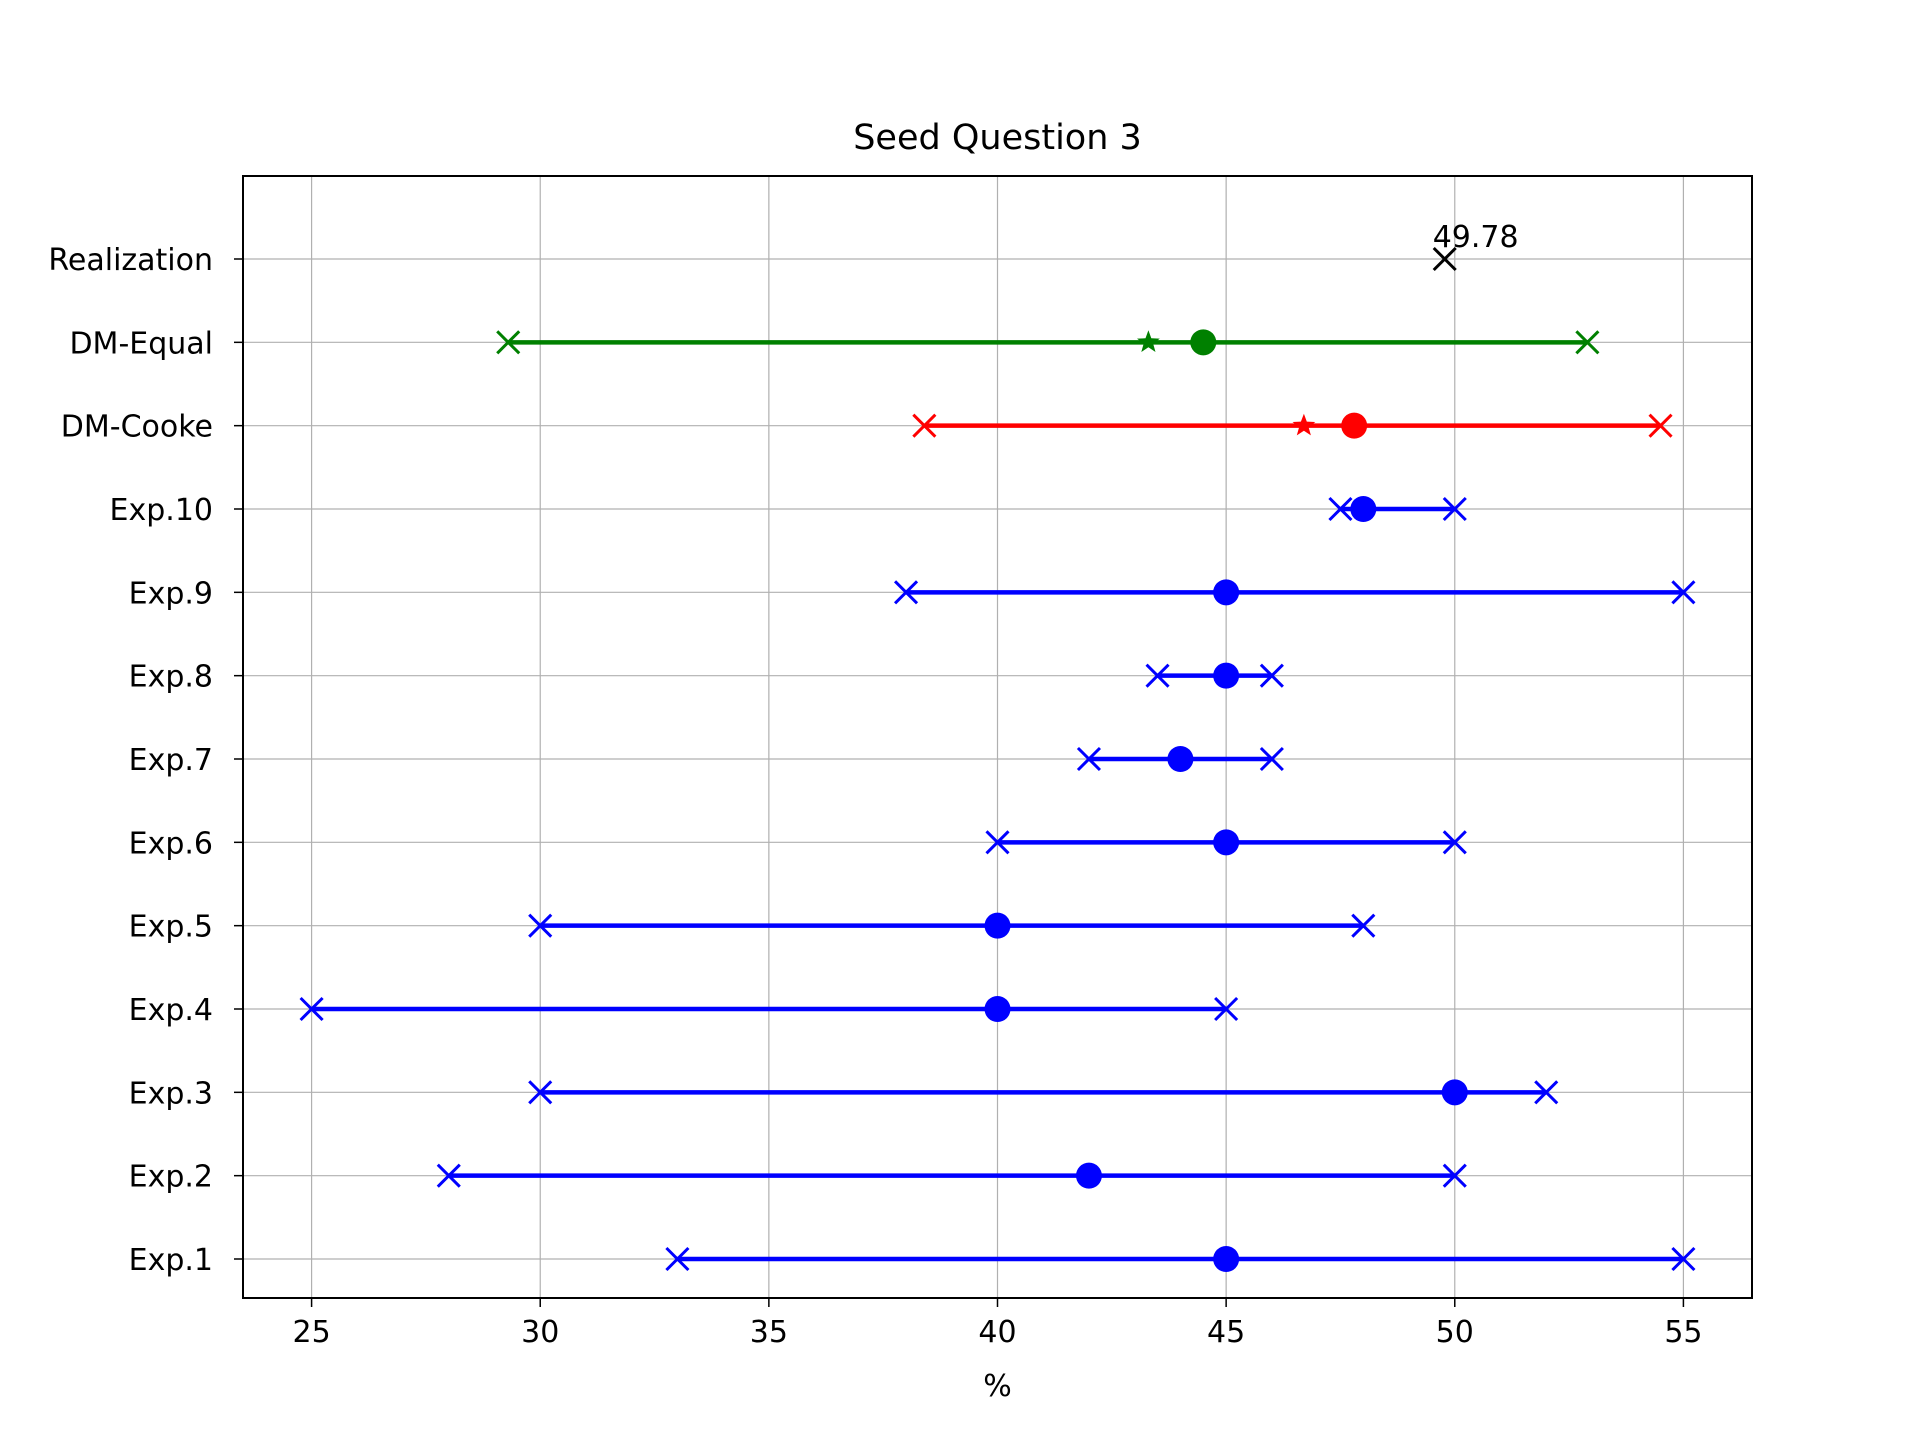 This screenshot has width=1920, height=1440. I want to click on realization-point: 49.78, so click(1475, 246).